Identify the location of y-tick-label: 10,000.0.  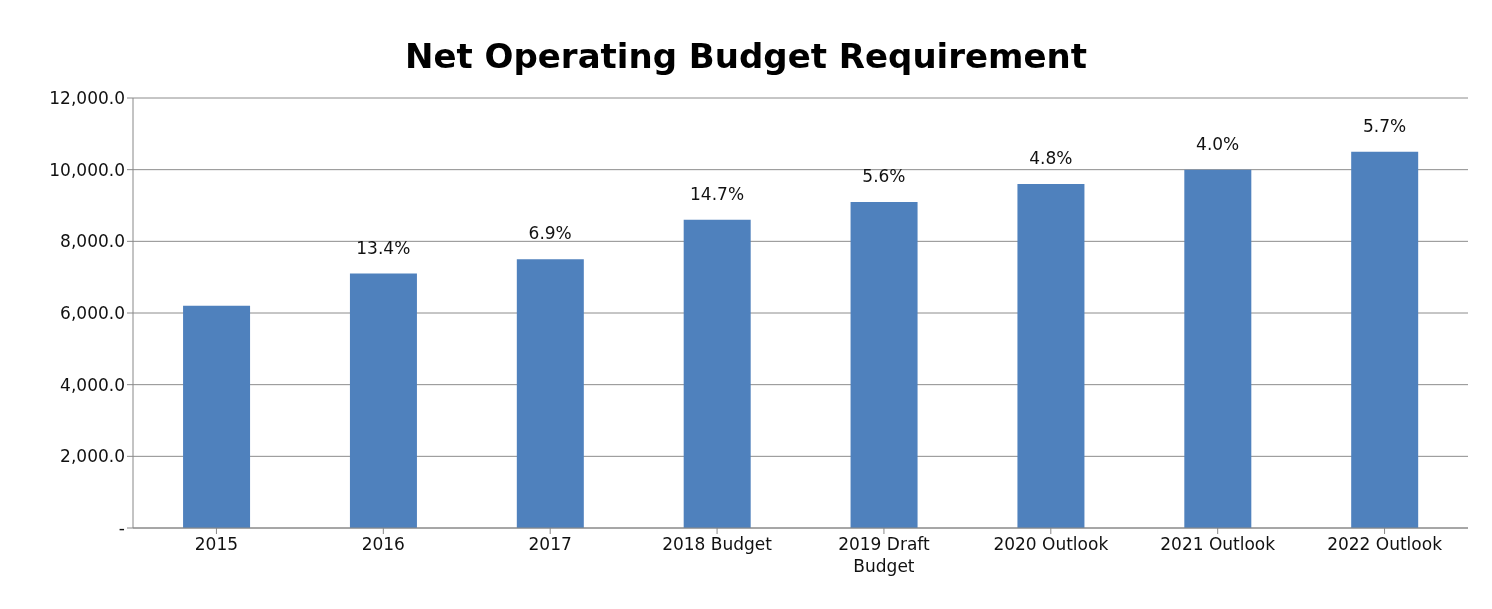
(87, 169).